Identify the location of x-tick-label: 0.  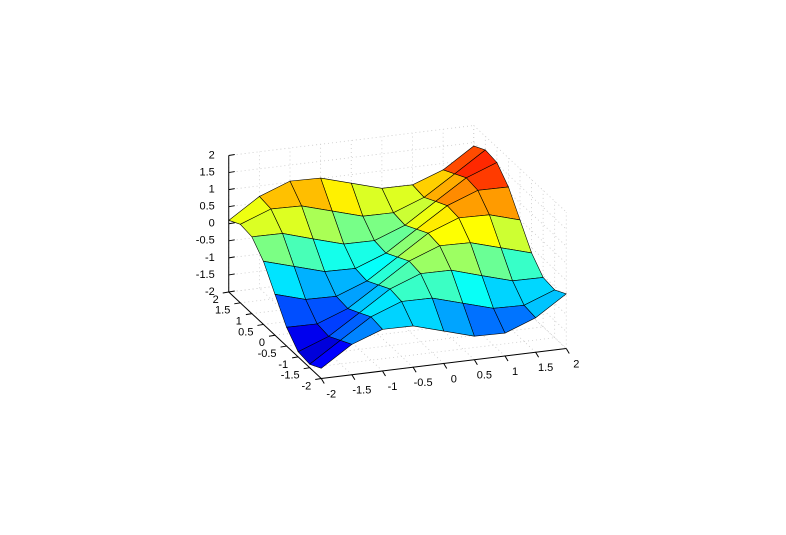
(454, 379).